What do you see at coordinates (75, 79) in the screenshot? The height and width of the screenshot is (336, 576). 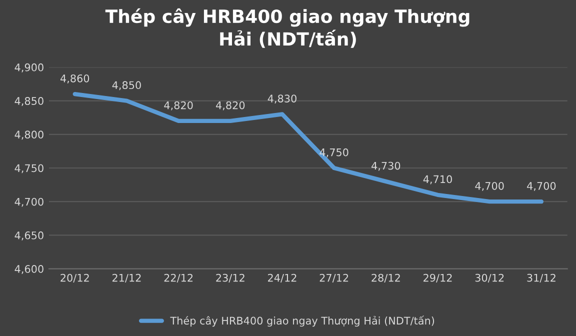 I see `text: 4,860` at bounding box center [75, 79].